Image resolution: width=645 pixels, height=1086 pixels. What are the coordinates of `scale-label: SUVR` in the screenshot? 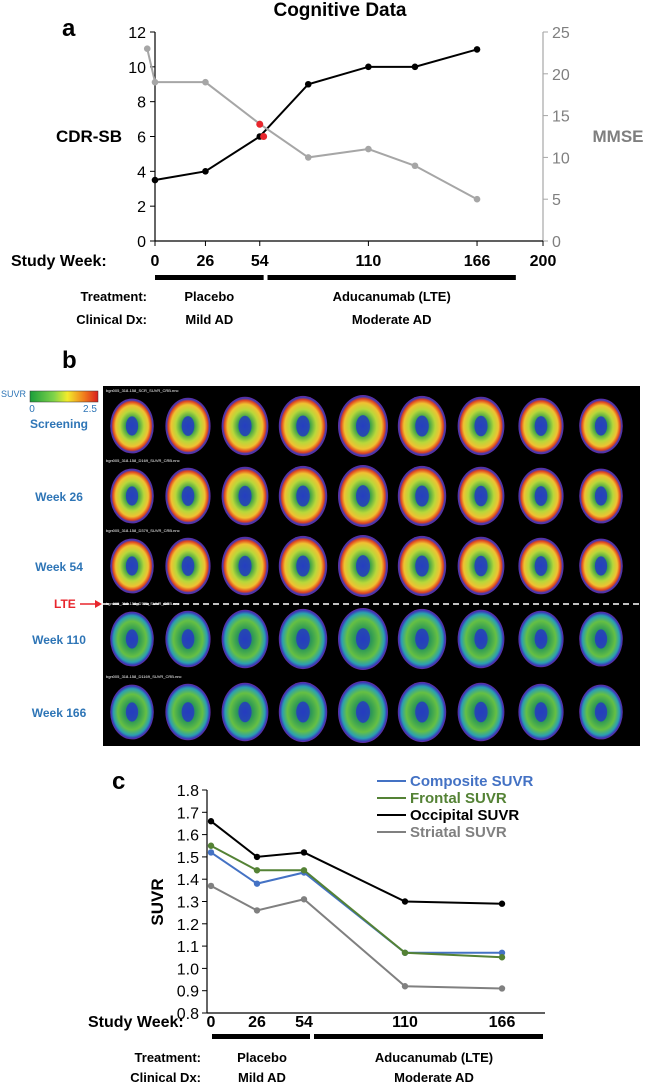 It's located at (14, 394).